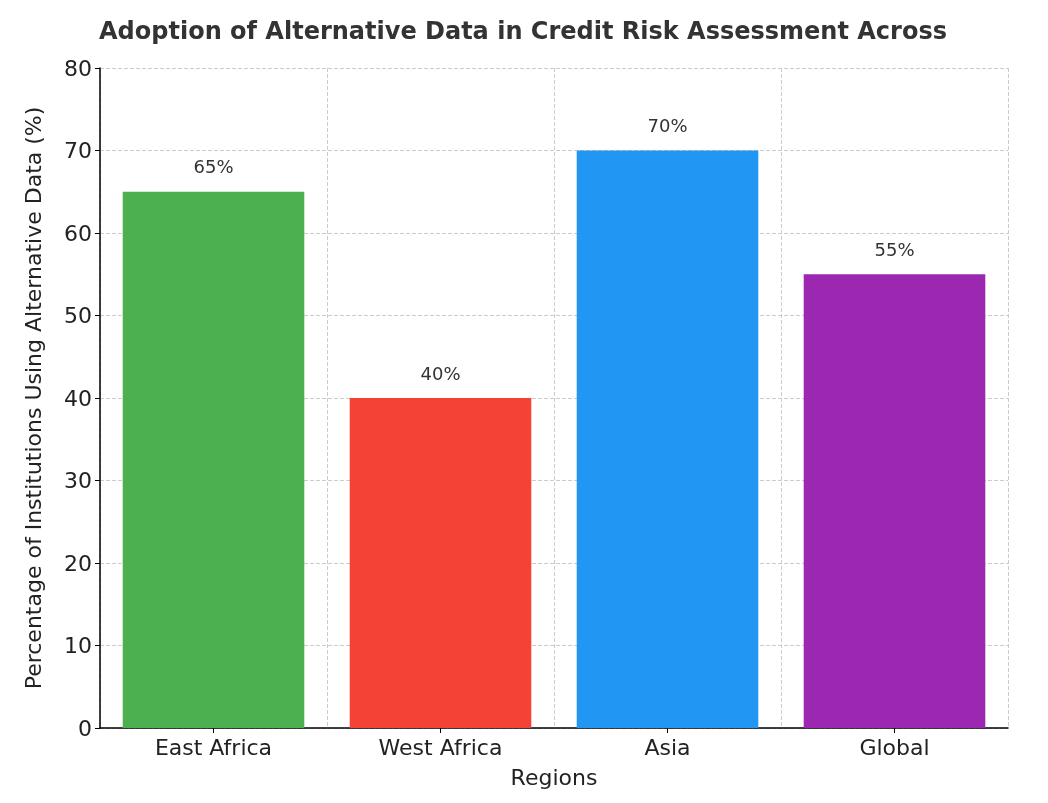  What do you see at coordinates (523, 31) in the screenshot?
I see `chart-title: Adoption of Alternative Data in Credit Risk Assessment Across` at bounding box center [523, 31].